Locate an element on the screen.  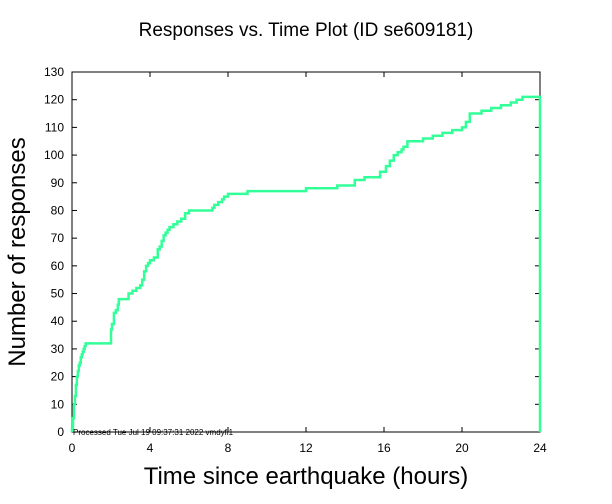
y-tick-label: 130 is located at coordinates (54, 72).